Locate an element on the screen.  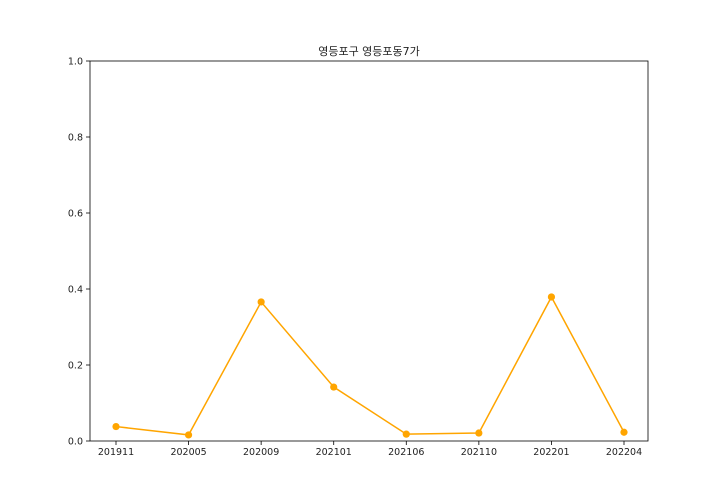
chart-title: 영등포구 영등포동7가 is located at coordinates (369, 51).